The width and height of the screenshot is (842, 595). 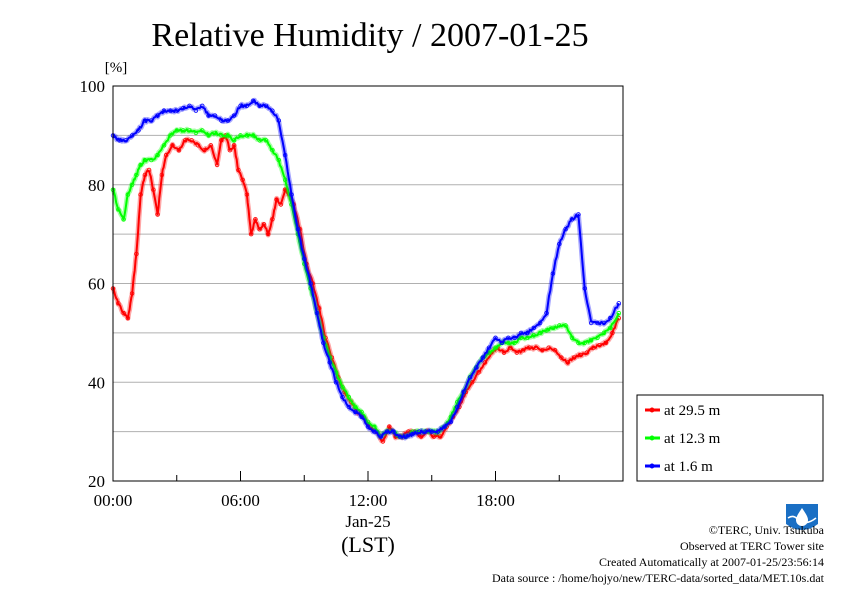 What do you see at coordinates (802, 520) in the screenshot?
I see `terc-logo` at bounding box center [802, 520].